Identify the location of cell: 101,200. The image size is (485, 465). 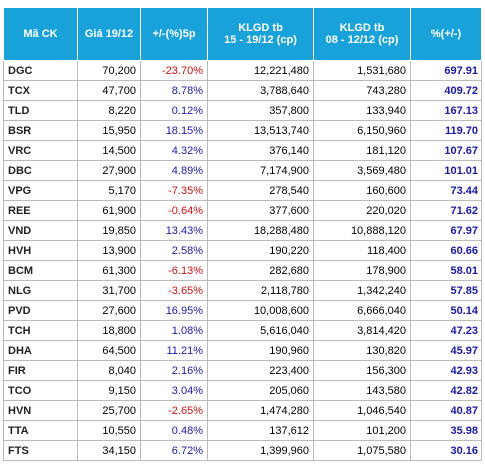
(362, 430).